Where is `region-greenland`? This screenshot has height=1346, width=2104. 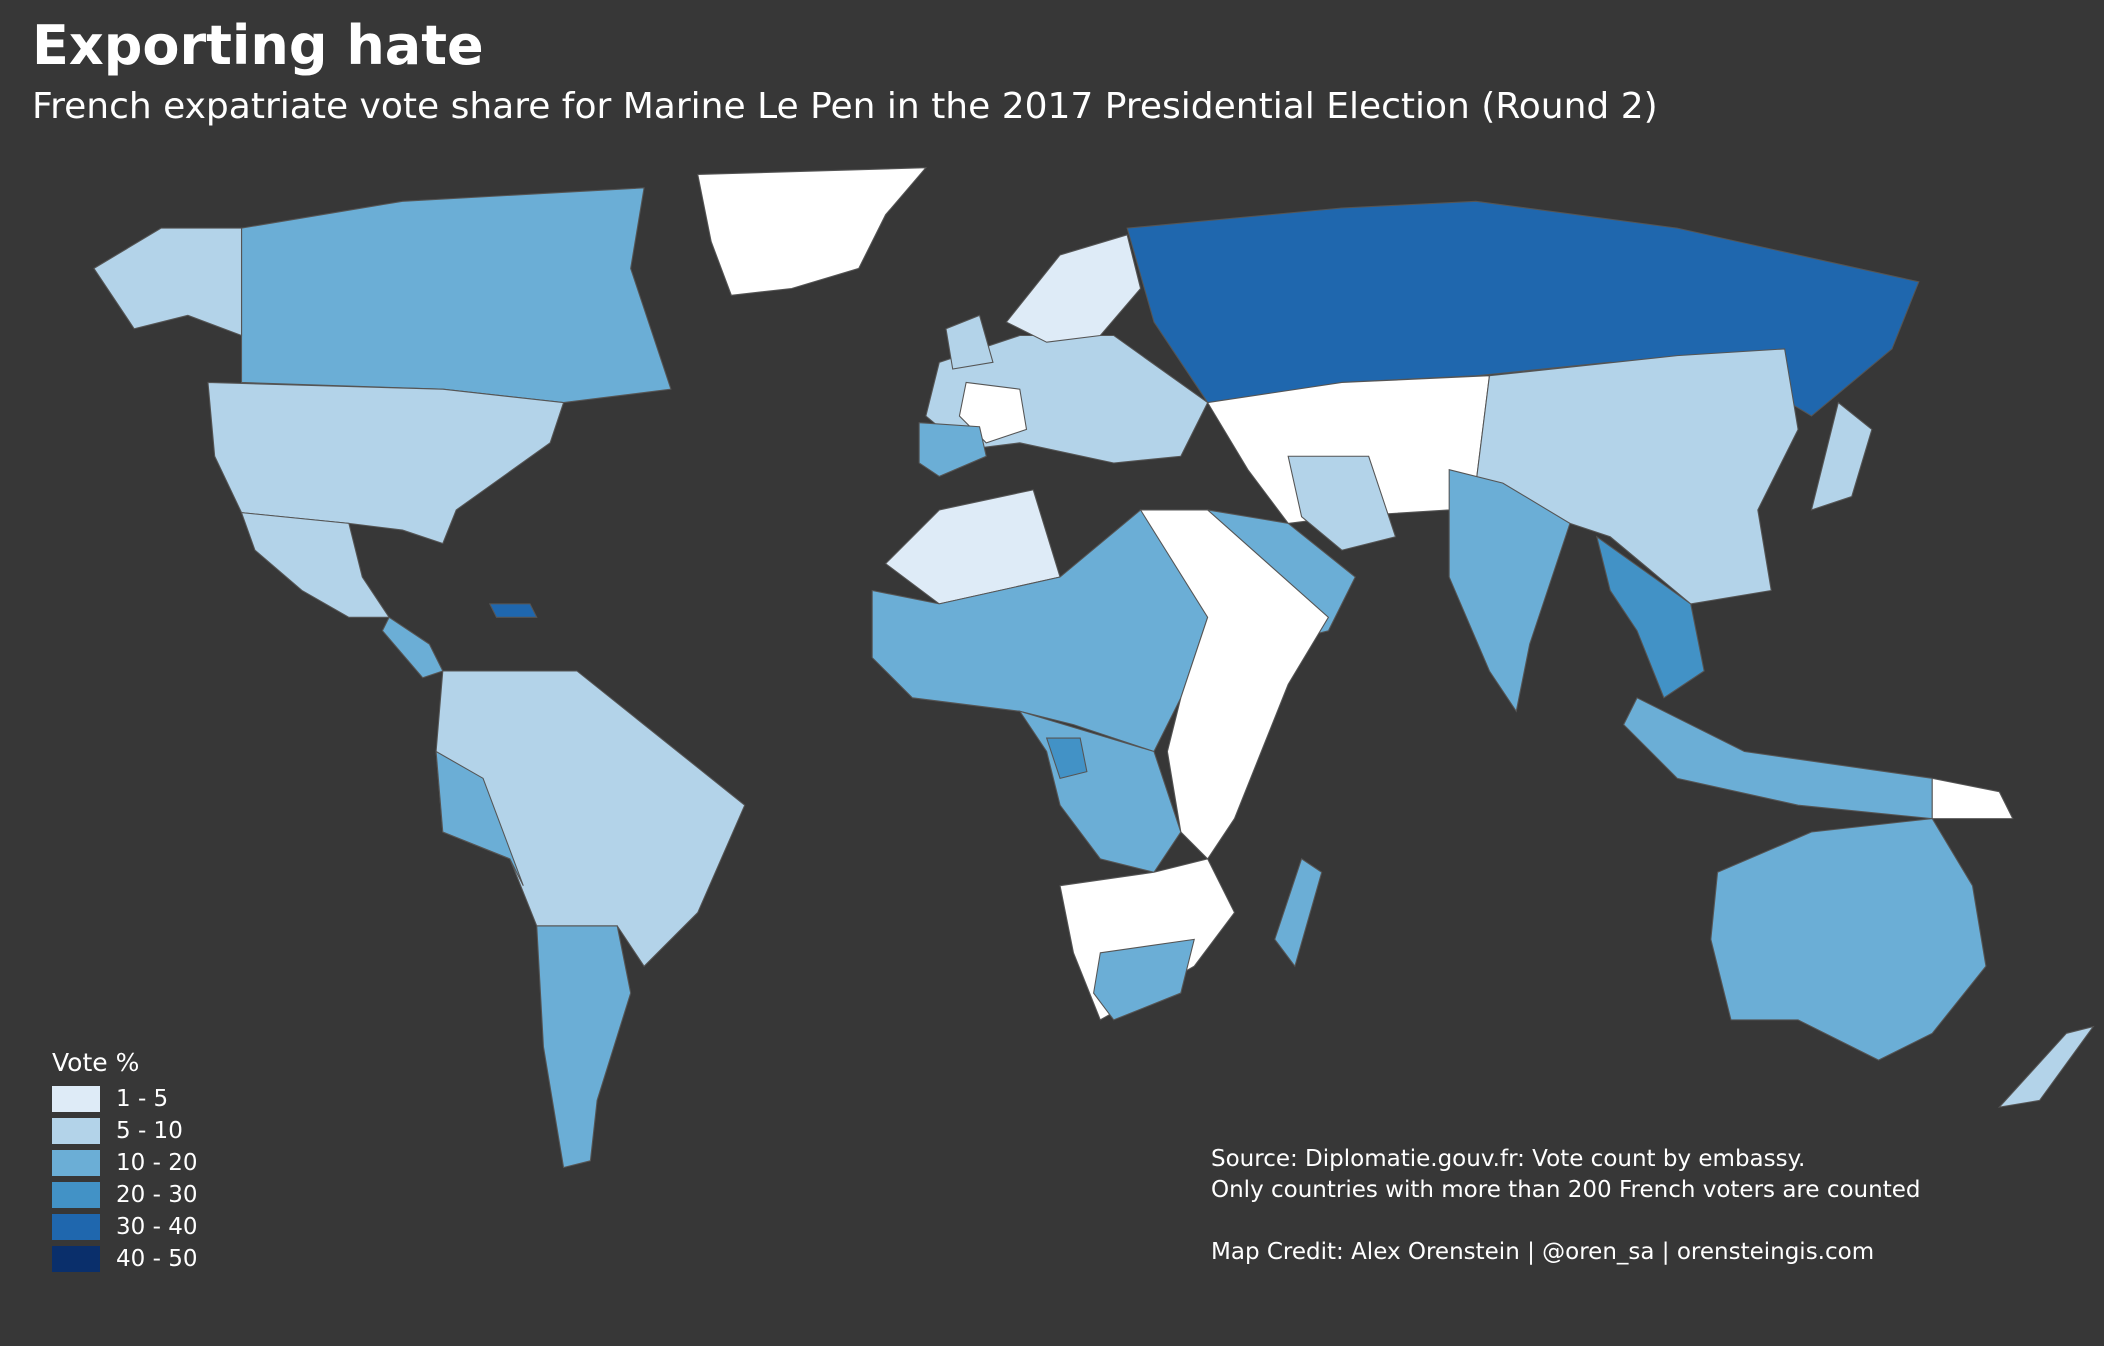
region-greenland is located at coordinates (812, 231).